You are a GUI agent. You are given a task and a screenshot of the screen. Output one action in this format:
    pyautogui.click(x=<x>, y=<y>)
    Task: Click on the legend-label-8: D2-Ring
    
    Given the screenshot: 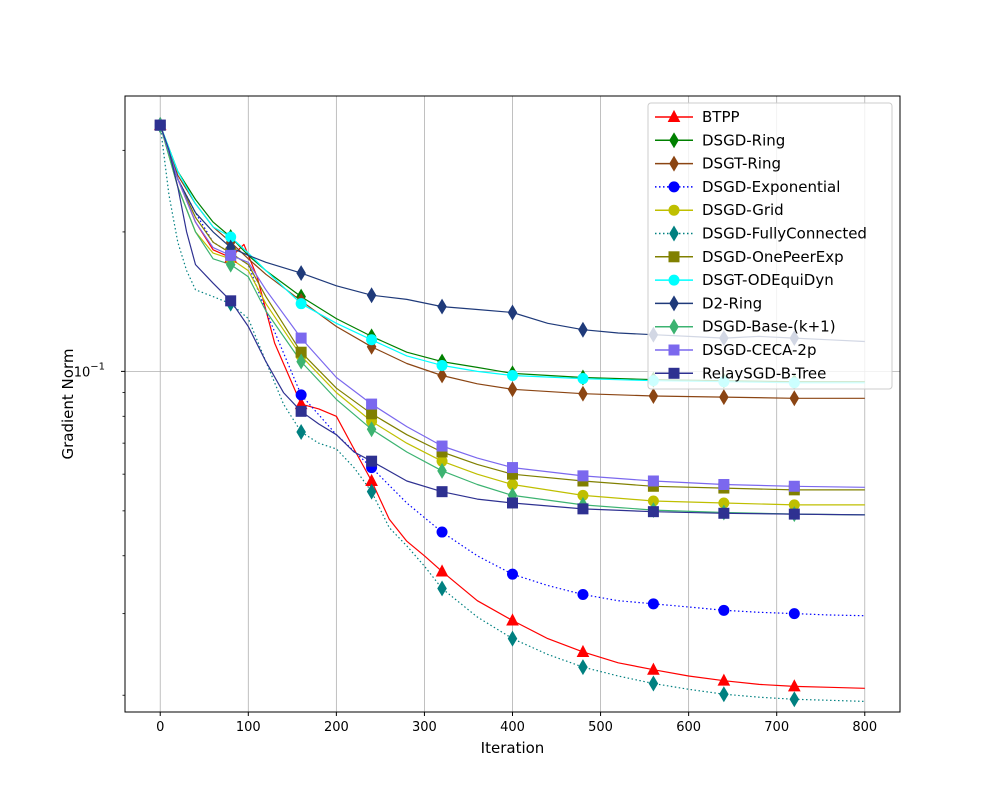 What is the action you would take?
    pyautogui.click(x=732, y=303)
    